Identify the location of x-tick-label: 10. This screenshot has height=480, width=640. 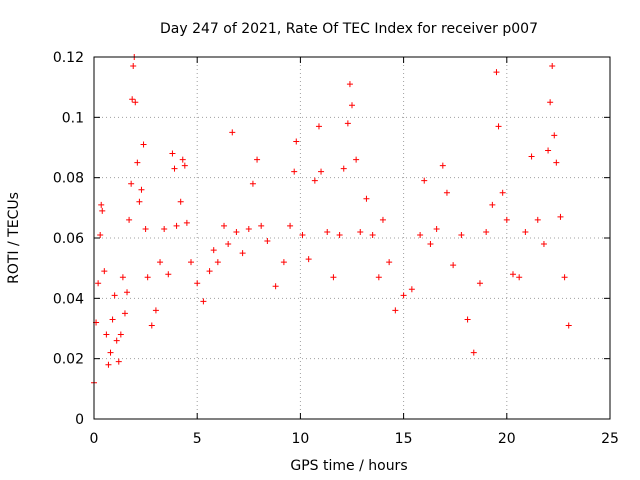
(300, 439).